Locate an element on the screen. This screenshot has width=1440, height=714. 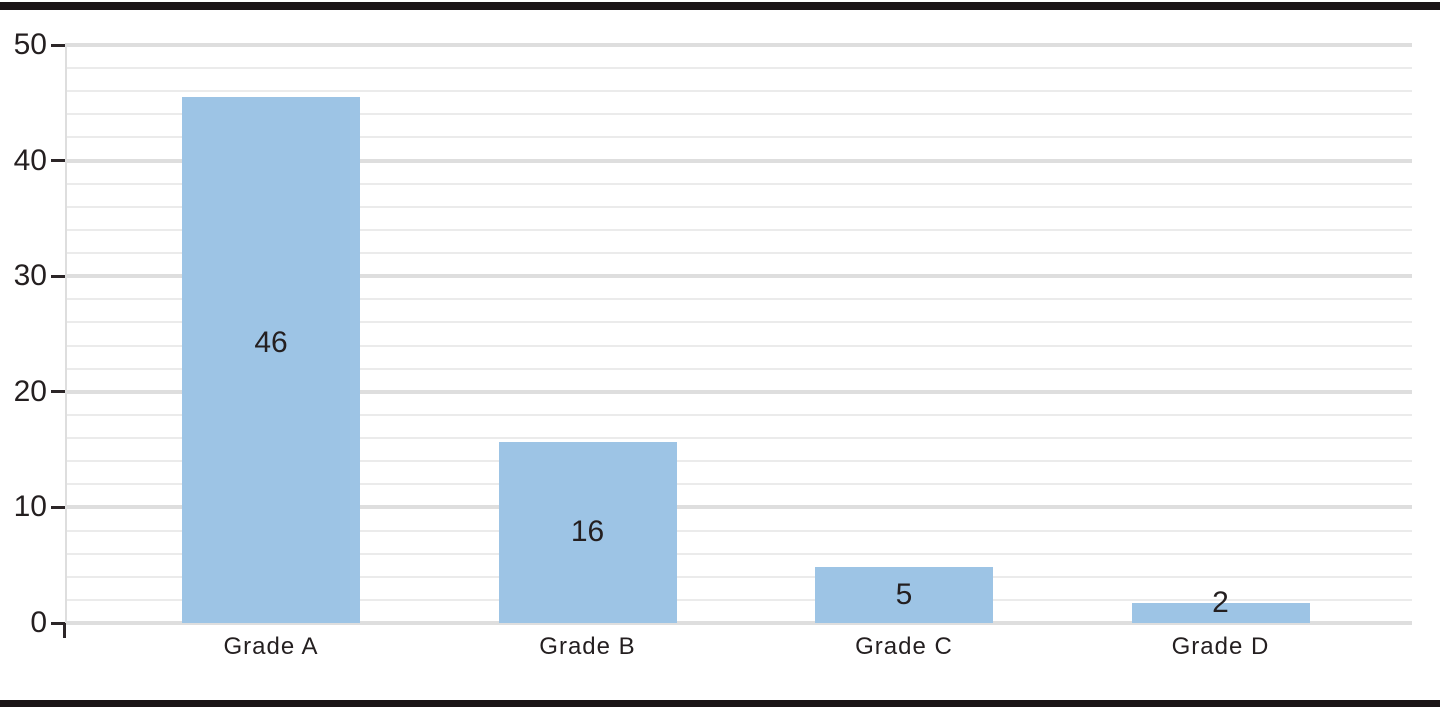
y-axis-line is located at coordinates (66, 334).